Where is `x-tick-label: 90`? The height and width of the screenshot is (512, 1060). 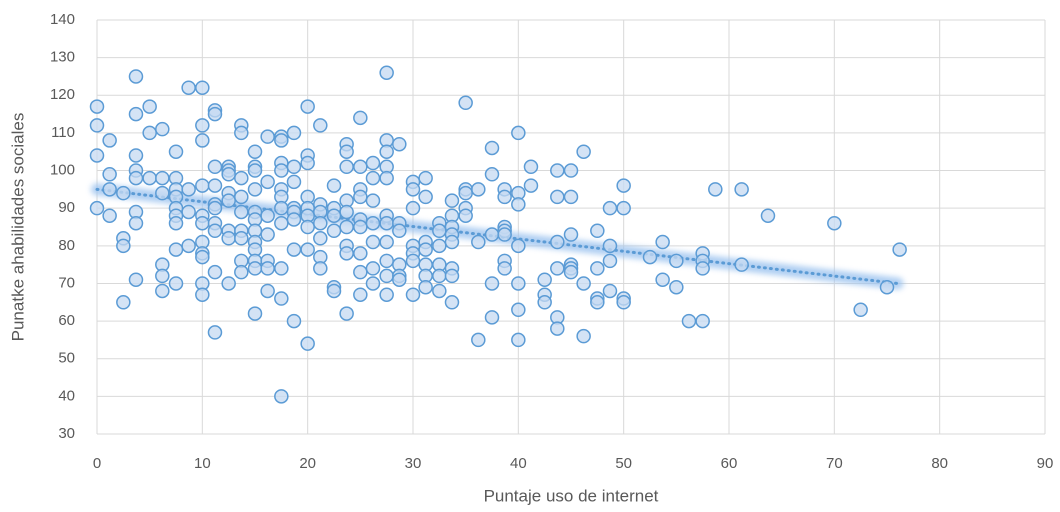
x-tick-label: 90 is located at coordinates (1045, 463).